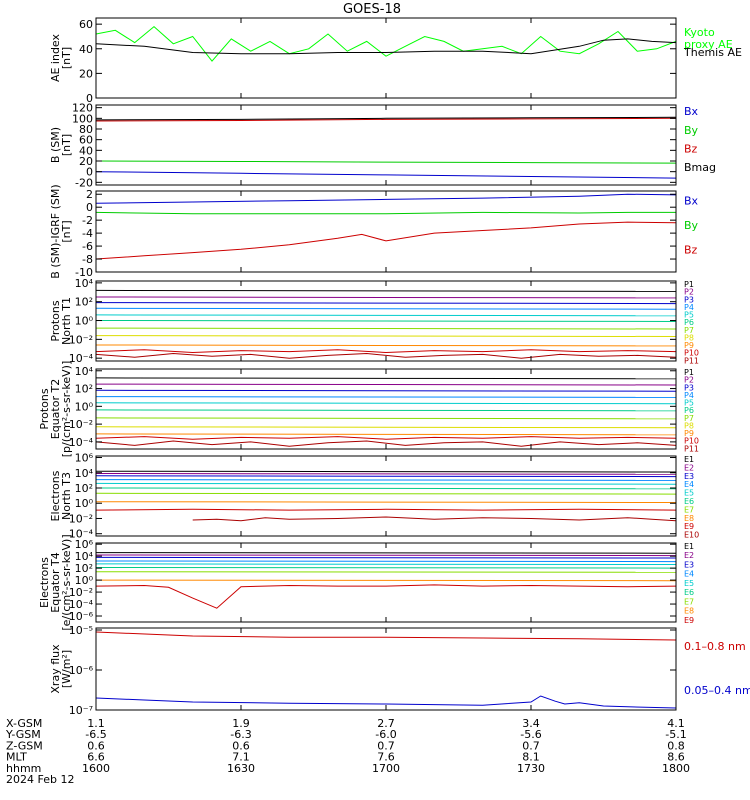 Image resolution: width=750 pixels, height=800 pixels. I want to click on legend-label-3-2: By, so click(691, 225).